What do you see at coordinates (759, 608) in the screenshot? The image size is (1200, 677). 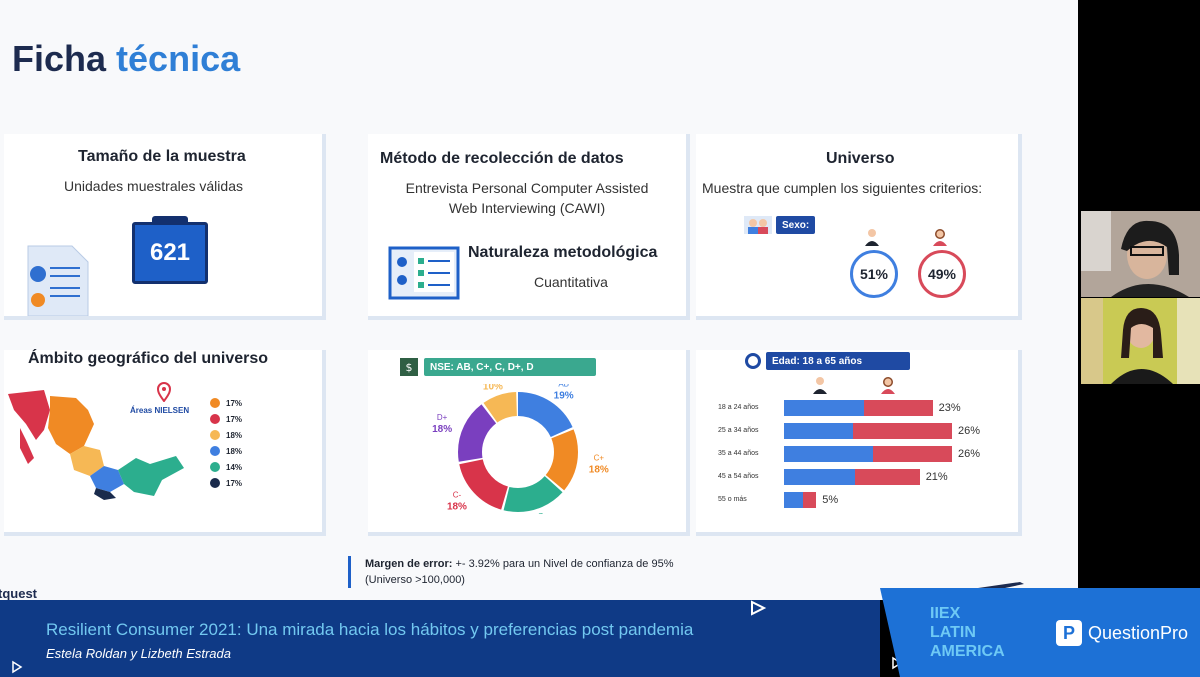 I see `play-triangle-icon` at bounding box center [759, 608].